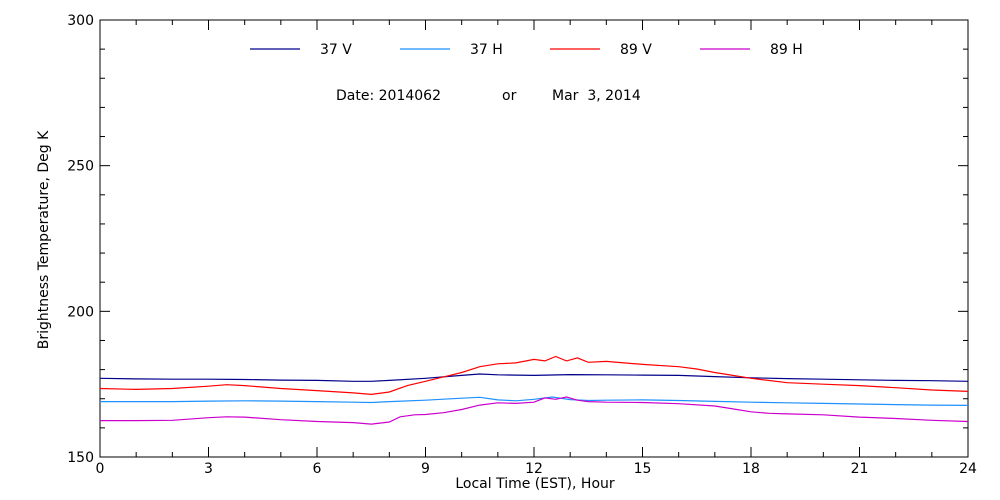 This screenshot has height=500, width=1000. What do you see at coordinates (80, 167) in the screenshot?
I see `y-tick-label: 250` at bounding box center [80, 167].